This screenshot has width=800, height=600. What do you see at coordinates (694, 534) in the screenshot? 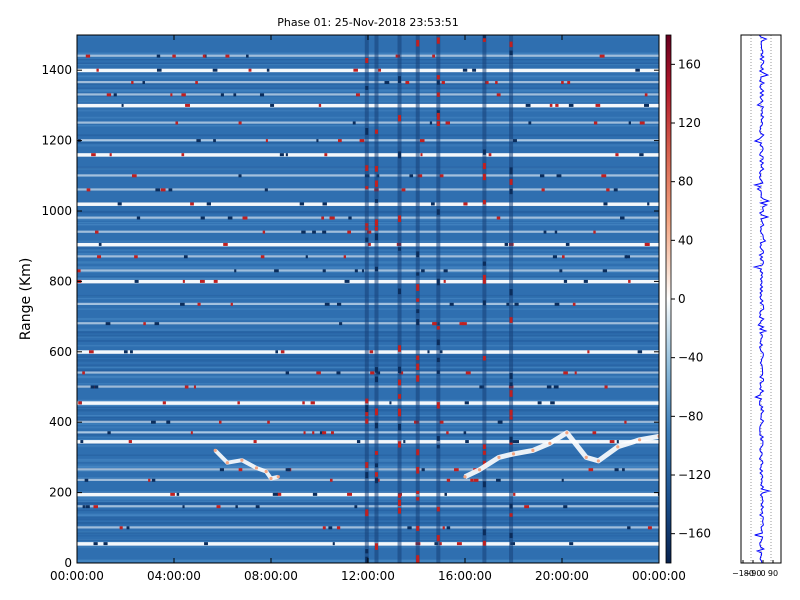
I see `colorbar-tick-label: −160` at bounding box center [694, 534].